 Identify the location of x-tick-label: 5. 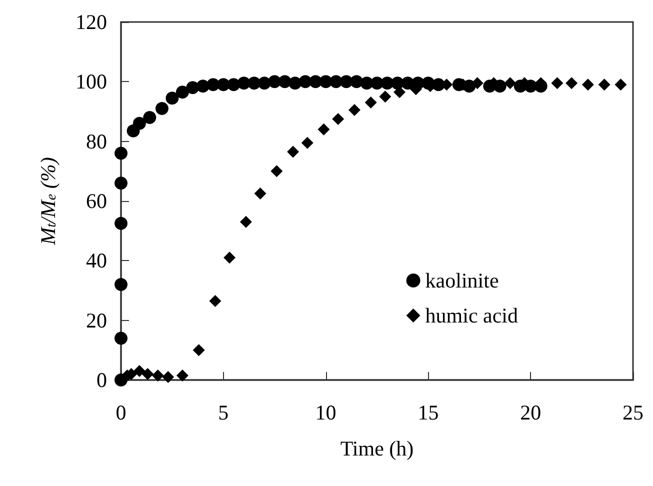
(223, 412).